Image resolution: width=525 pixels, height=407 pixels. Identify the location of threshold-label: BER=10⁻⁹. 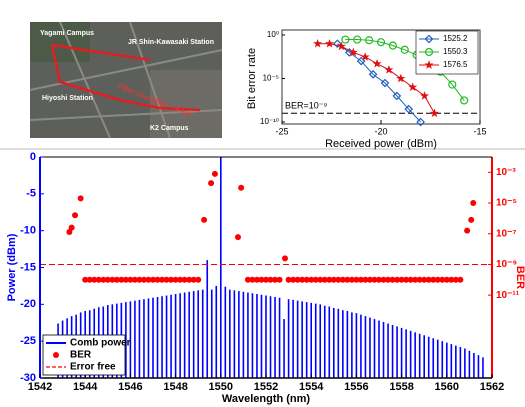
(306, 106).